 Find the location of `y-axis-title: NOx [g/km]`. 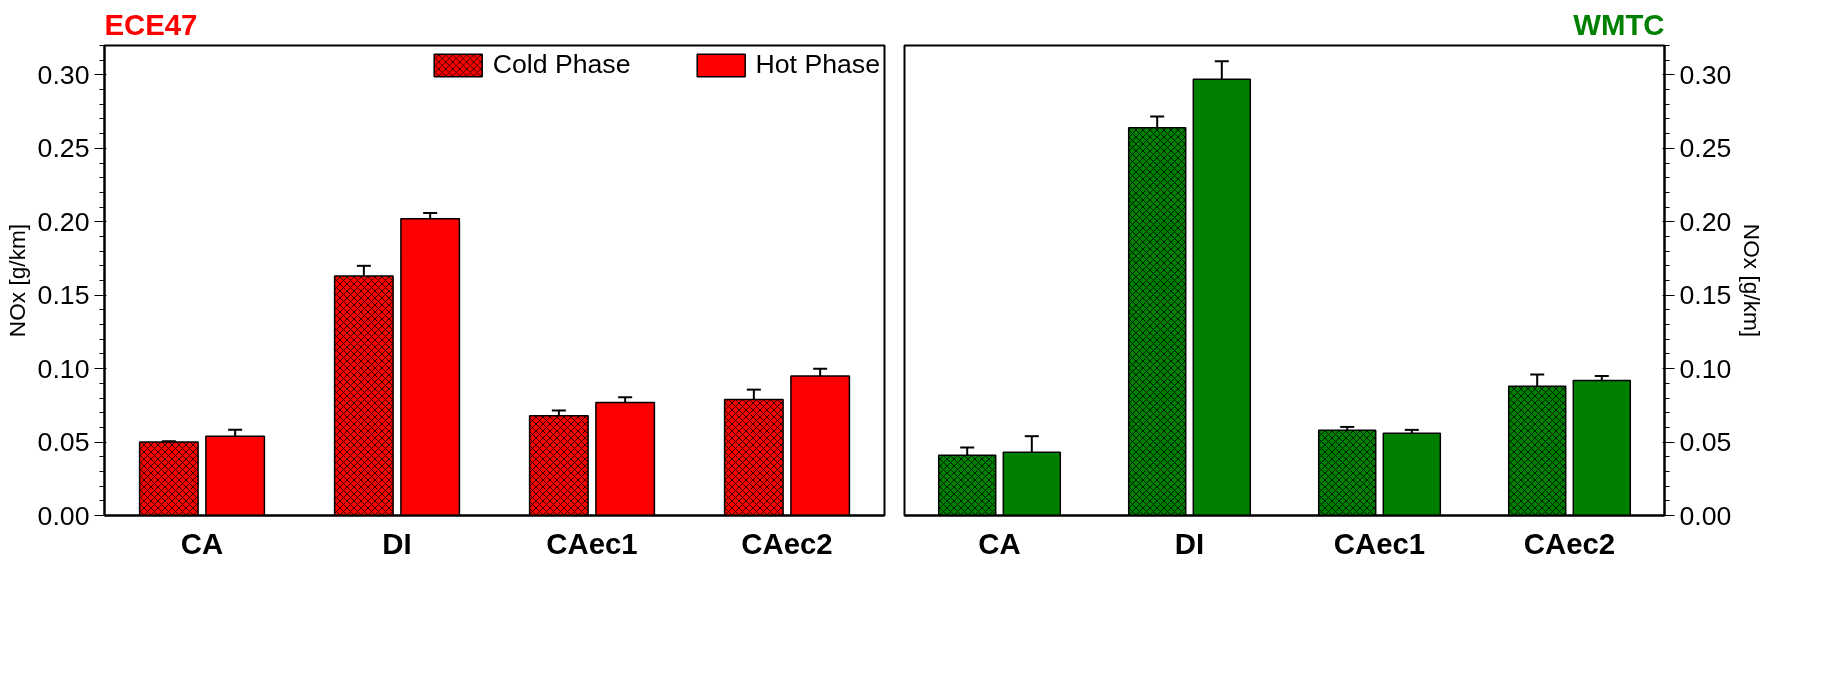

y-axis-title: NOx [g/km] is located at coordinates (16, 280).